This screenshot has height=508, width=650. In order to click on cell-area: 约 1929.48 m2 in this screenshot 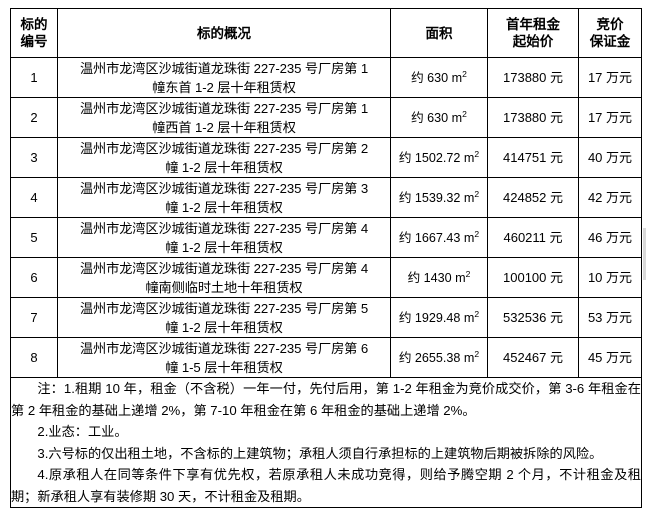, I will do `click(439, 317)`.